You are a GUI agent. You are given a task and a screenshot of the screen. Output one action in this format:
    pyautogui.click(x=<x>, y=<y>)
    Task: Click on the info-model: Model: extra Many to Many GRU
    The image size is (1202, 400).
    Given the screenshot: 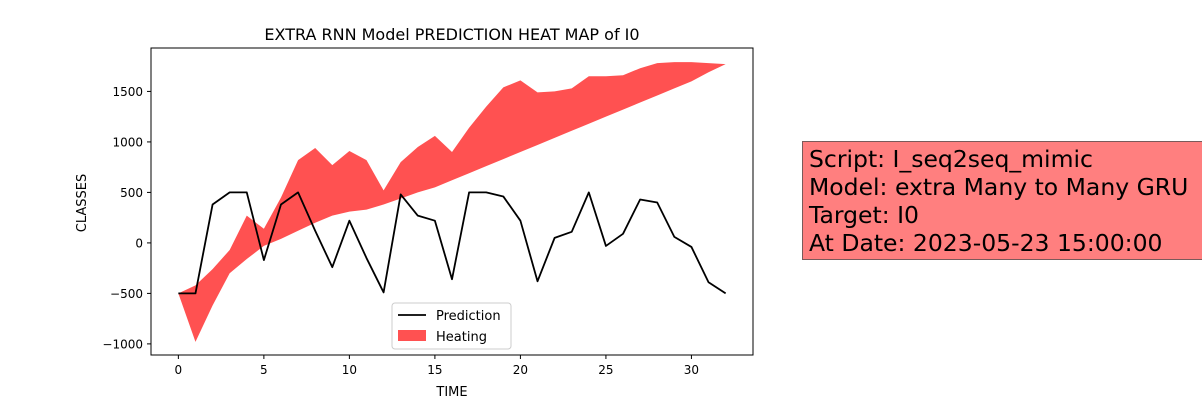 What is the action you would take?
    pyautogui.click(x=999, y=187)
    